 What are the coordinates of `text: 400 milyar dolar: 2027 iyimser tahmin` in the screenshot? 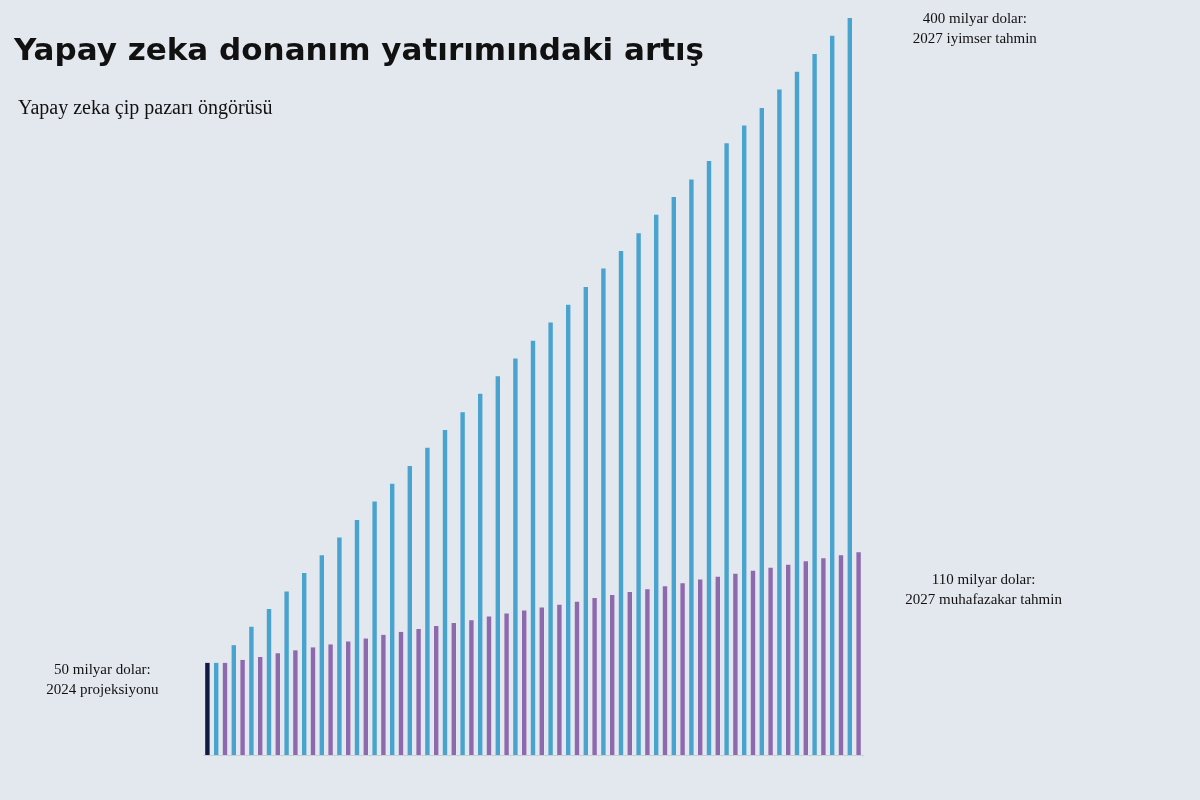 It's located at (975, 28).